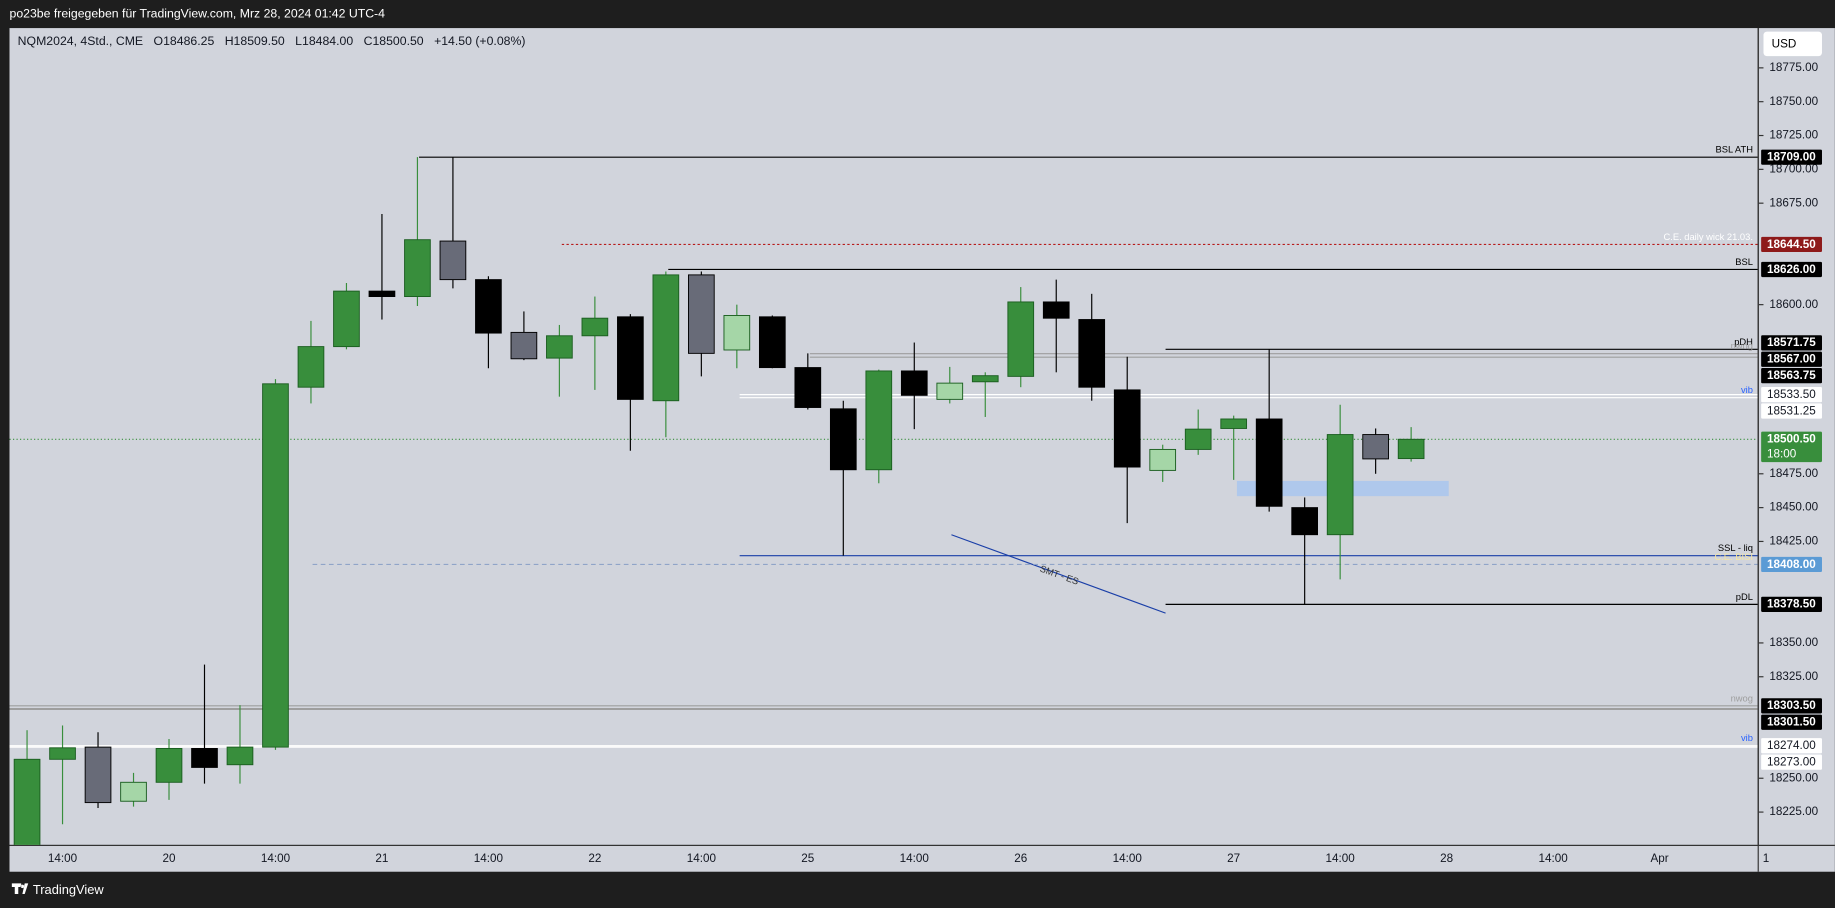  Describe the element at coordinates (1020, 858) in the screenshot. I see `x-tick-label: 26` at that location.